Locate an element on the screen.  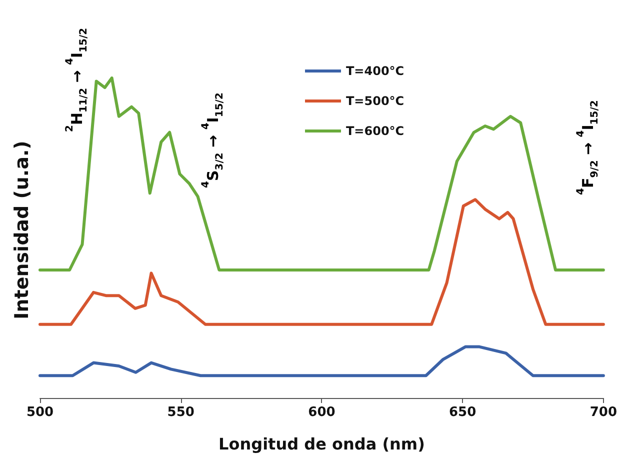
x-tick-label: 700 is located at coordinates (603, 412).